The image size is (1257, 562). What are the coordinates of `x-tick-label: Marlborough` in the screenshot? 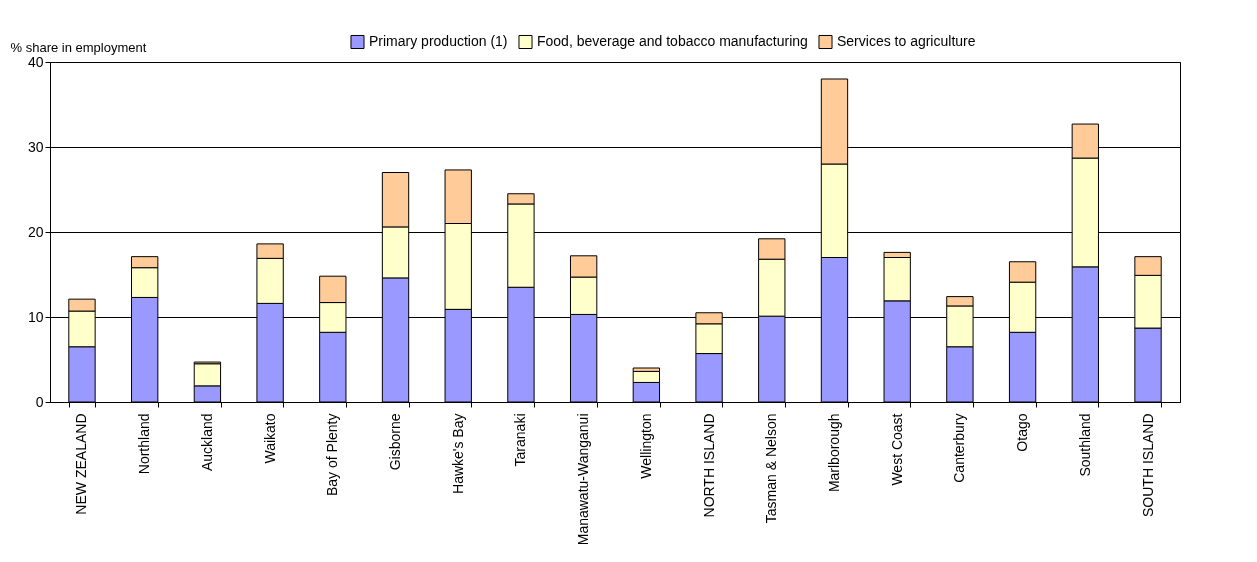 It's located at (833, 453).